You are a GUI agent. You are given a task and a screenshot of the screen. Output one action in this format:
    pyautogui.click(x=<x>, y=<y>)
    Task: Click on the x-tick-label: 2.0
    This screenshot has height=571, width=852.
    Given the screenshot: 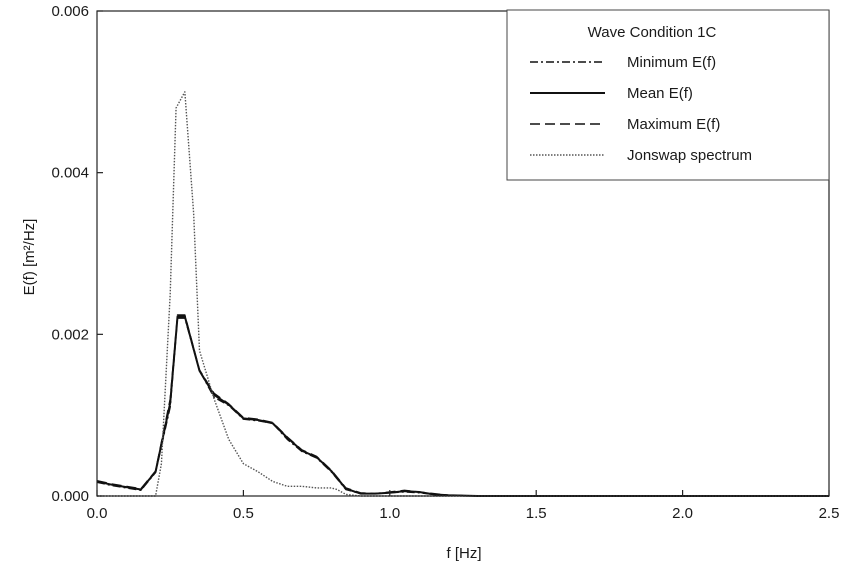 What is the action you would take?
    pyautogui.click(x=682, y=513)
    